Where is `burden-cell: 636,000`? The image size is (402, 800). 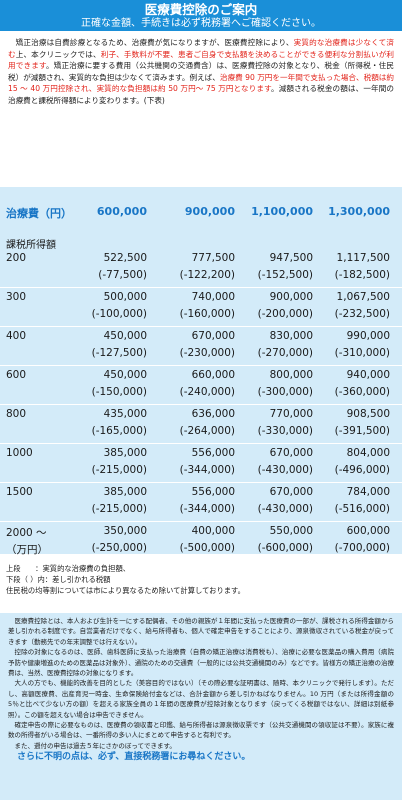 burden-cell: 636,000 is located at coordinates (213, 414).